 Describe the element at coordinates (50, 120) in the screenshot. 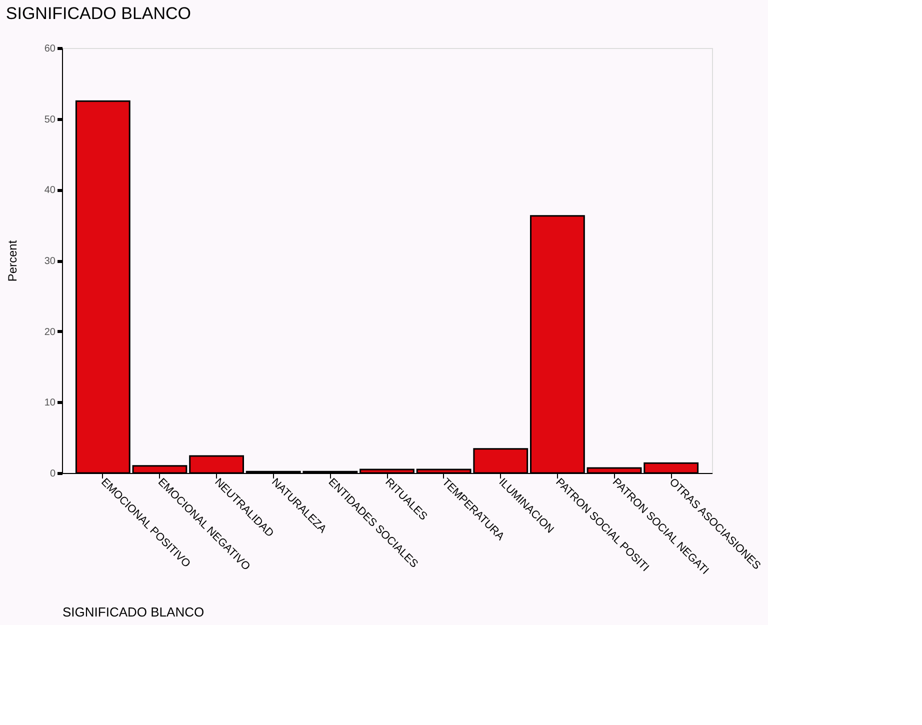

I see `y-tick-label: 50` at that location.